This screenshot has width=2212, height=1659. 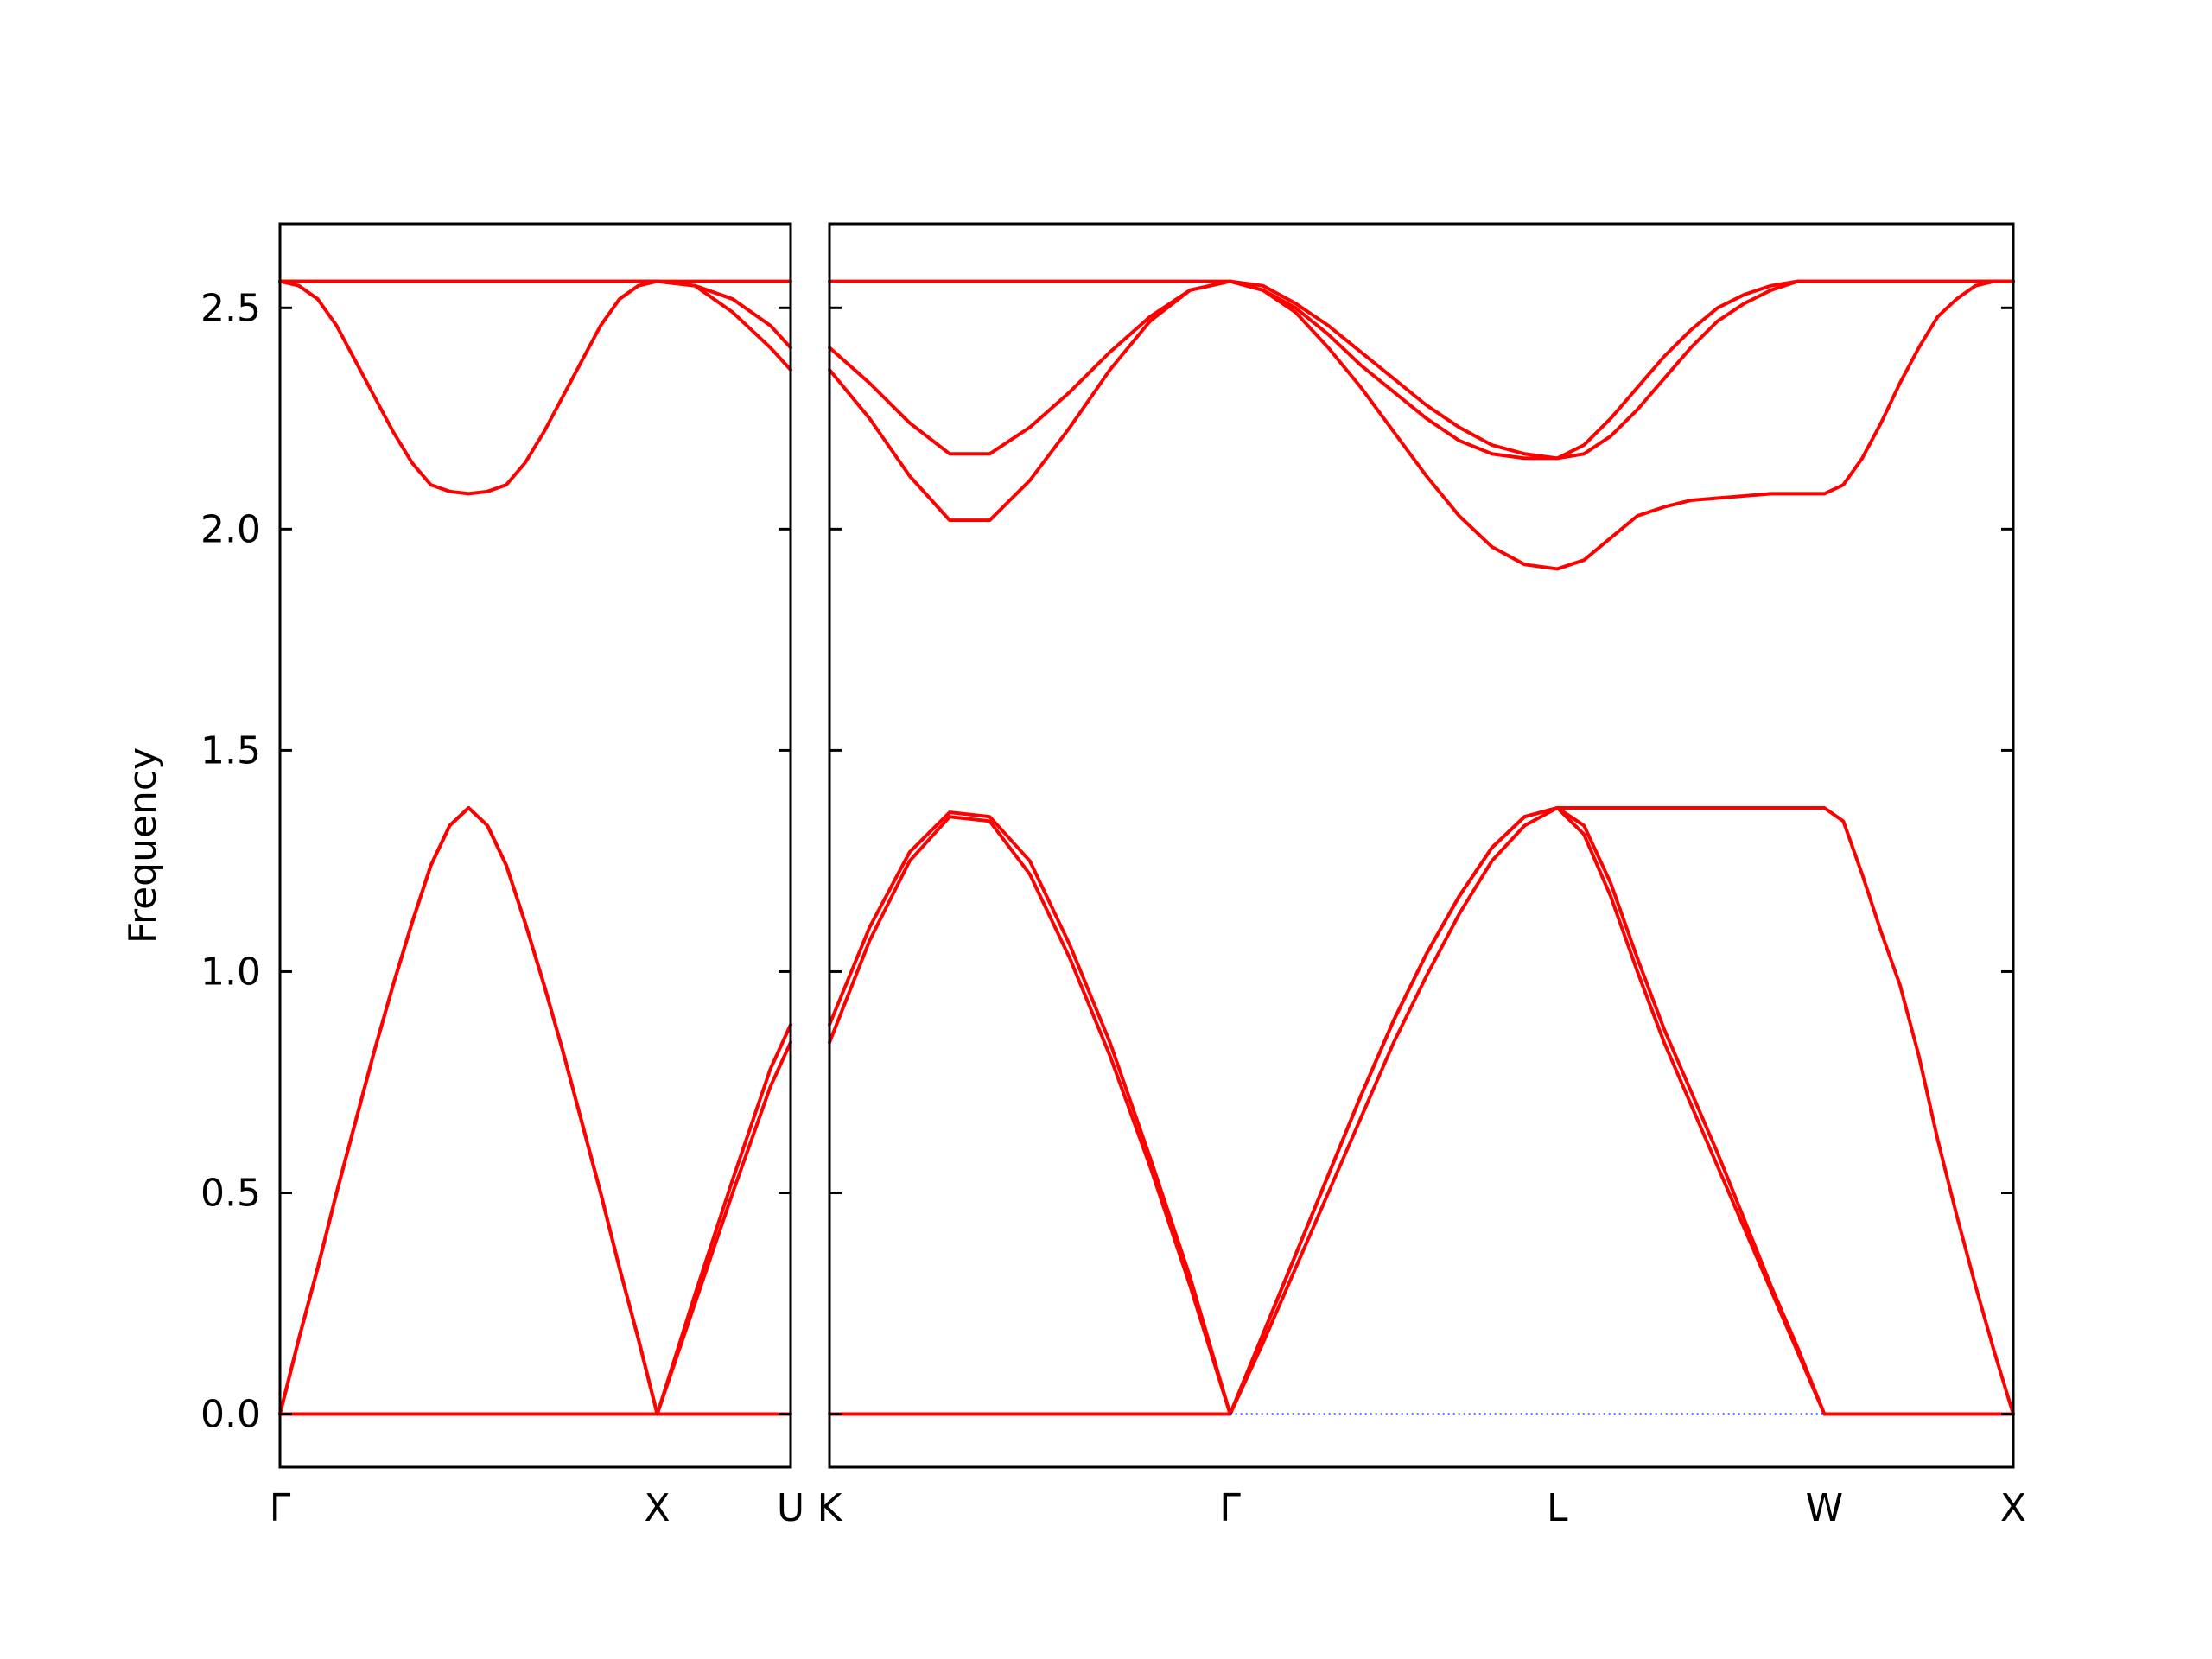 What do you see at coordinates (231, 308) in the screenshot?
I see `y-tick-label: 2.5` at bounding box center [231, 308].